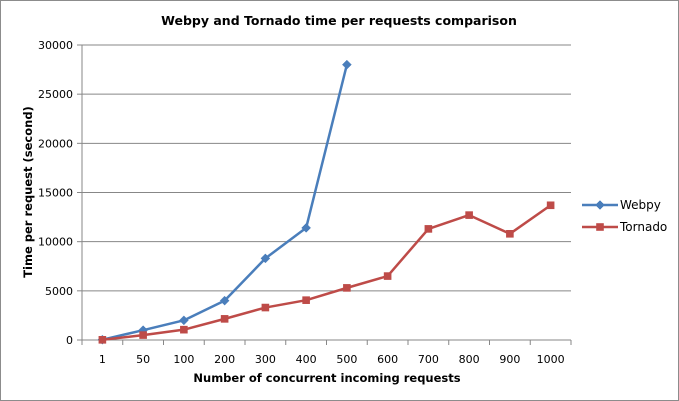  Describe the element at coordinates (387, 359) in the screenshot. I see `x-tick-label: 600` at that location.